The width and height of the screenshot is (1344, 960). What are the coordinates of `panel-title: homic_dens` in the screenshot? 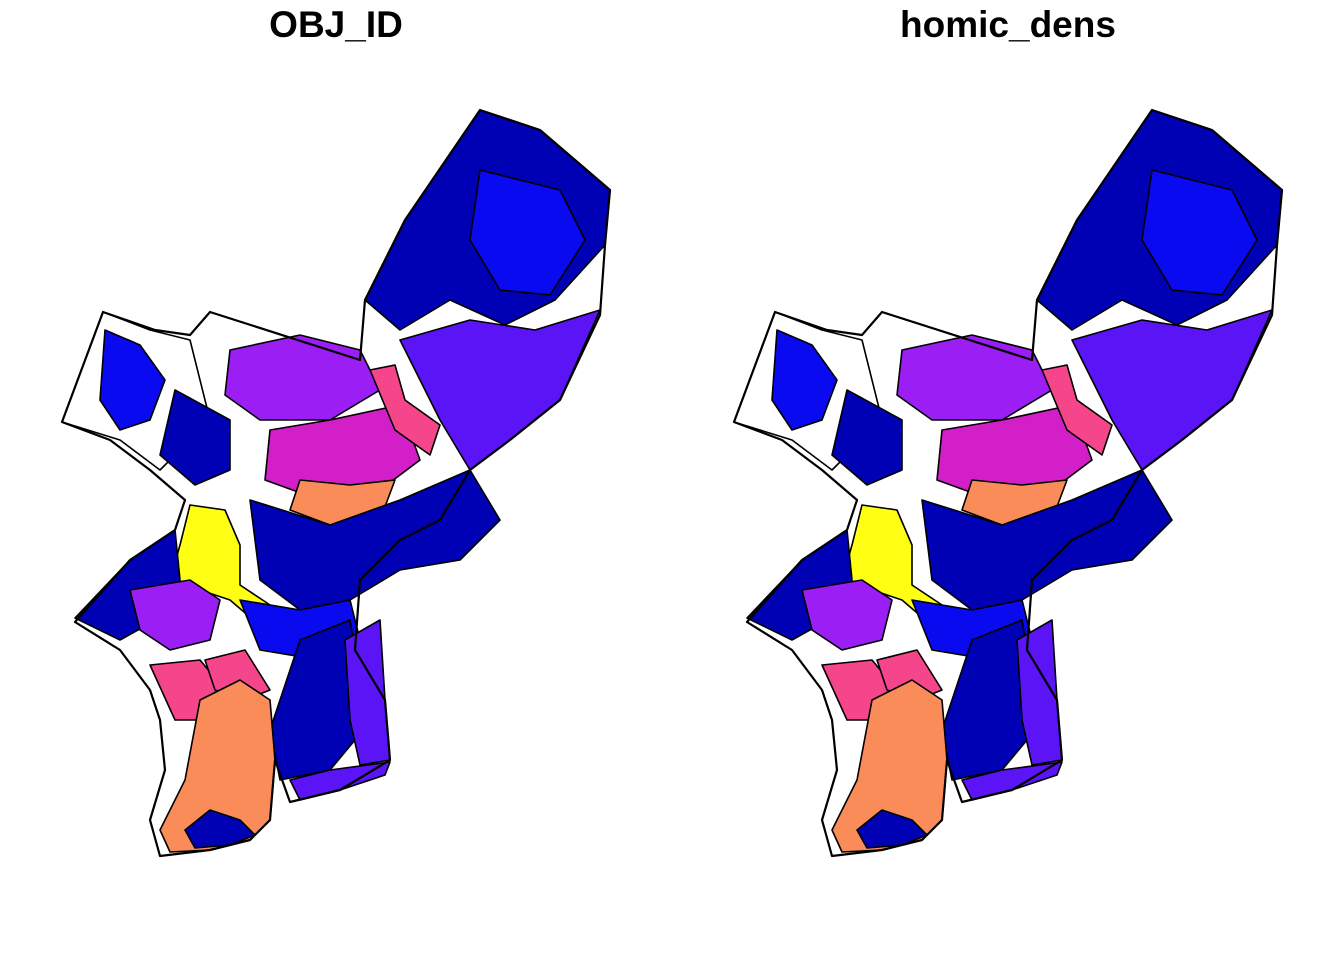 It's located at (1008, 24).